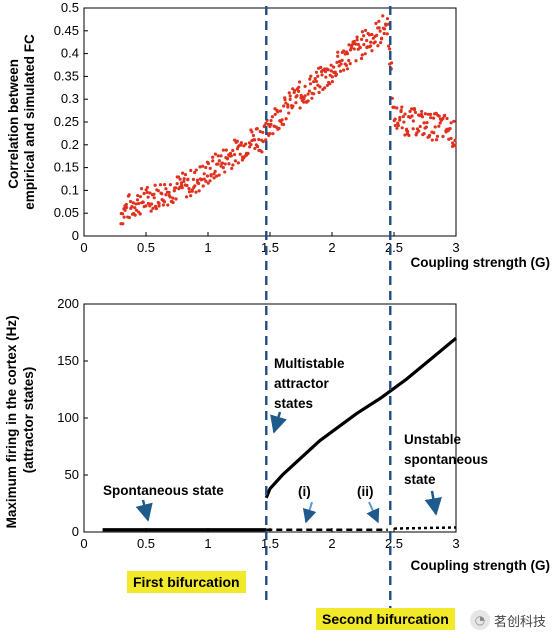 The image size is (554, 638). What do you see at coordinates (448, 459) in the screenshot?
I see `annotation-unstable: Unstable spontaneous state` at bounding box center [448, 459].